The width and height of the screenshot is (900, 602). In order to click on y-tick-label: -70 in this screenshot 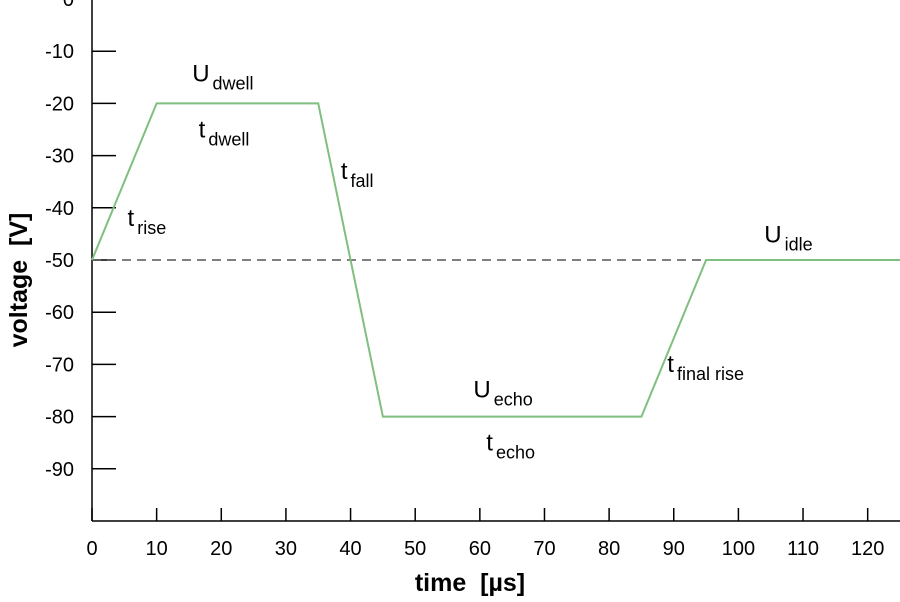, I will do `click(59, 365)`.